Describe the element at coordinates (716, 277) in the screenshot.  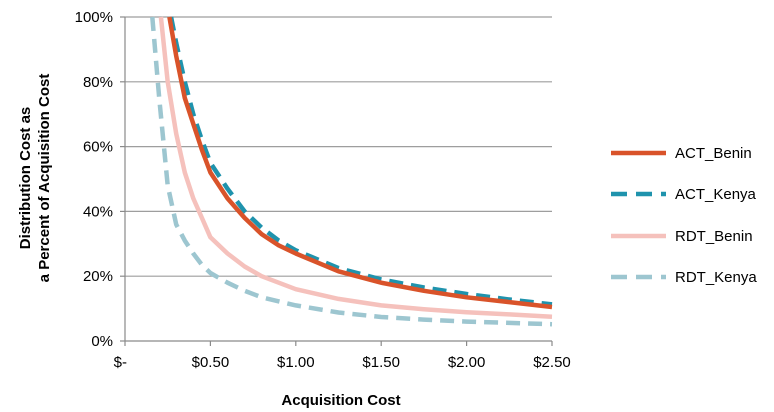
I see `legend-label: RDT_Kenya` at that location.